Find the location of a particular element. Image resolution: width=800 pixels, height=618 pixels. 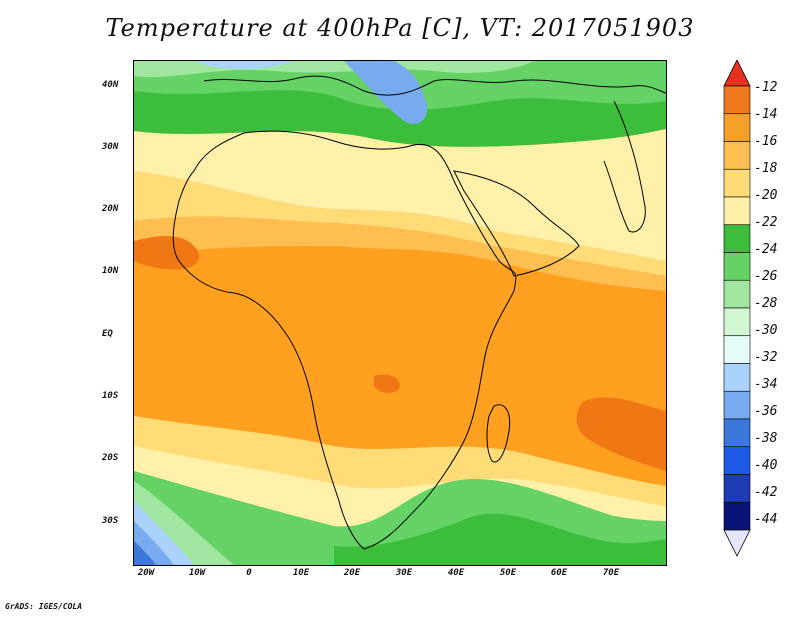

band-yellow-north is located at coordinates (400, 195).